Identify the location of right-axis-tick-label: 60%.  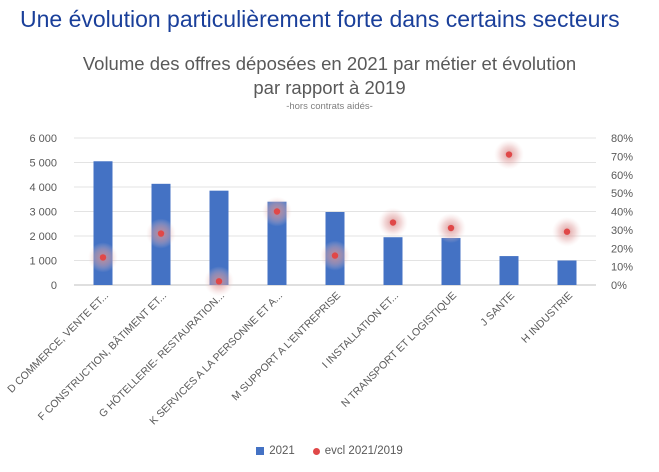
(622, 176).